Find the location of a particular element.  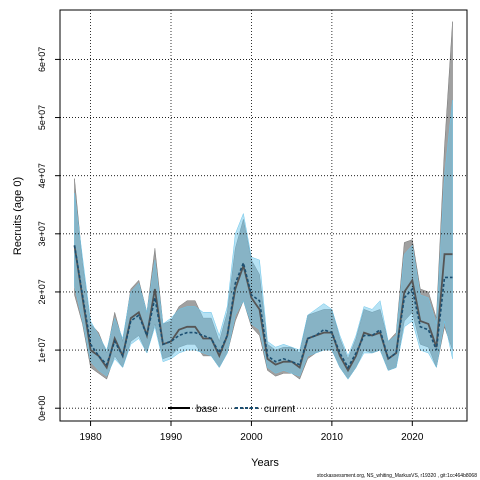

x-tick-label-2020: 2020 is located at coordinates (412, 437).